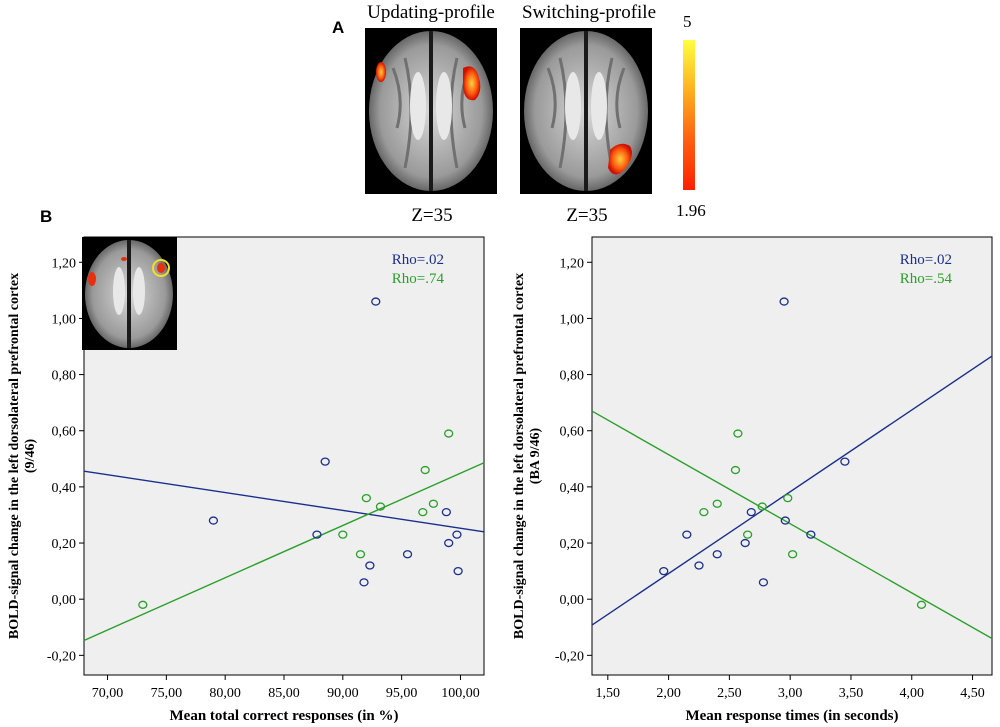 This screenshot has width=1000, height=727. Describe the element at coordinates (460, 693) in the screenshot. I see `x-tick-label: 100,00` at that location.